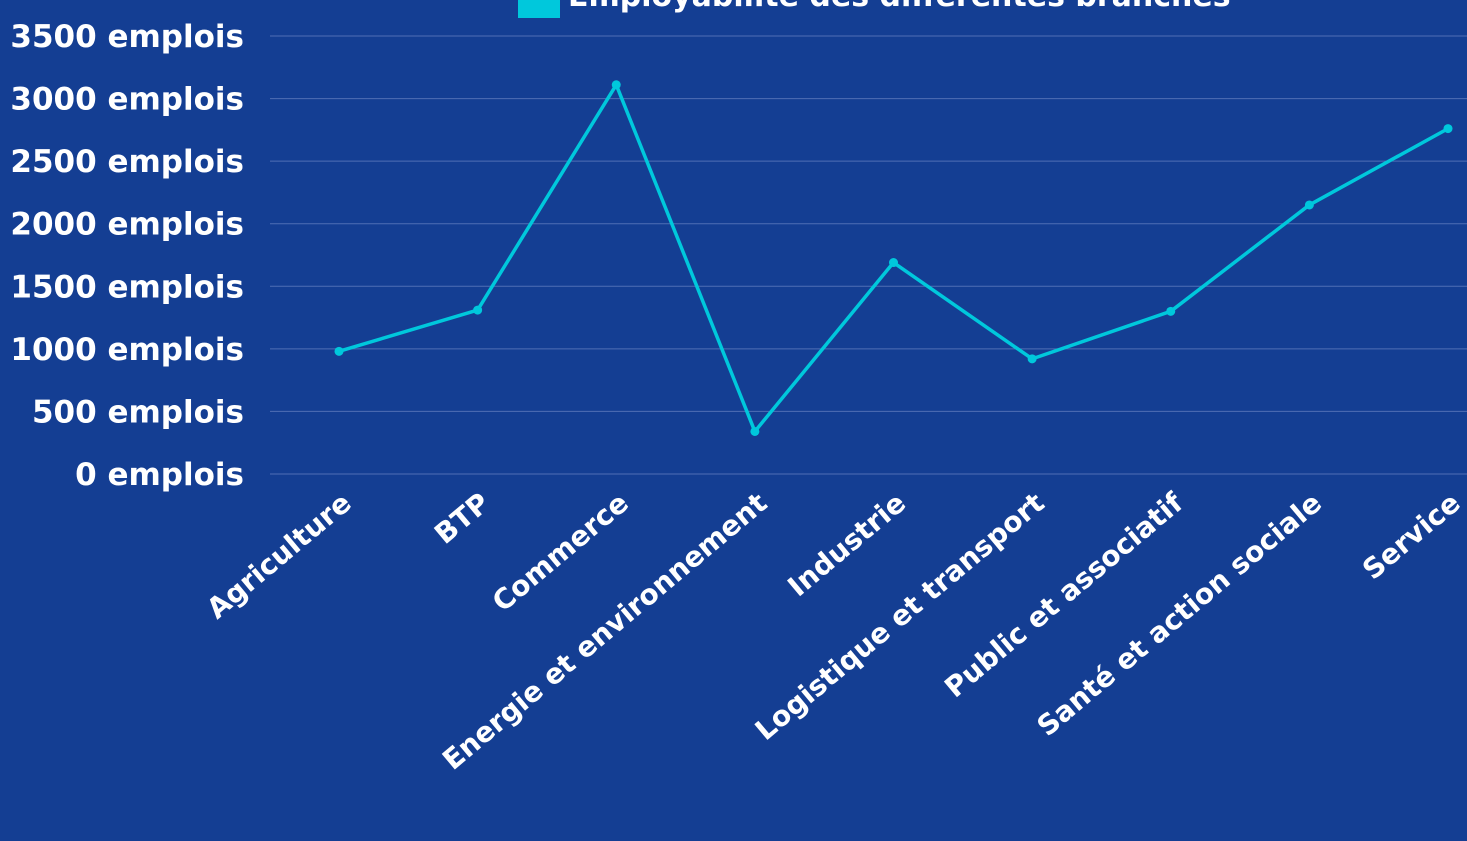 Image resolution: width=1467 pixels, height=841 pixels. Describe the element at coordinates (1411, 536) in the screenshot. I see `x-tick-label: Service` at that location.